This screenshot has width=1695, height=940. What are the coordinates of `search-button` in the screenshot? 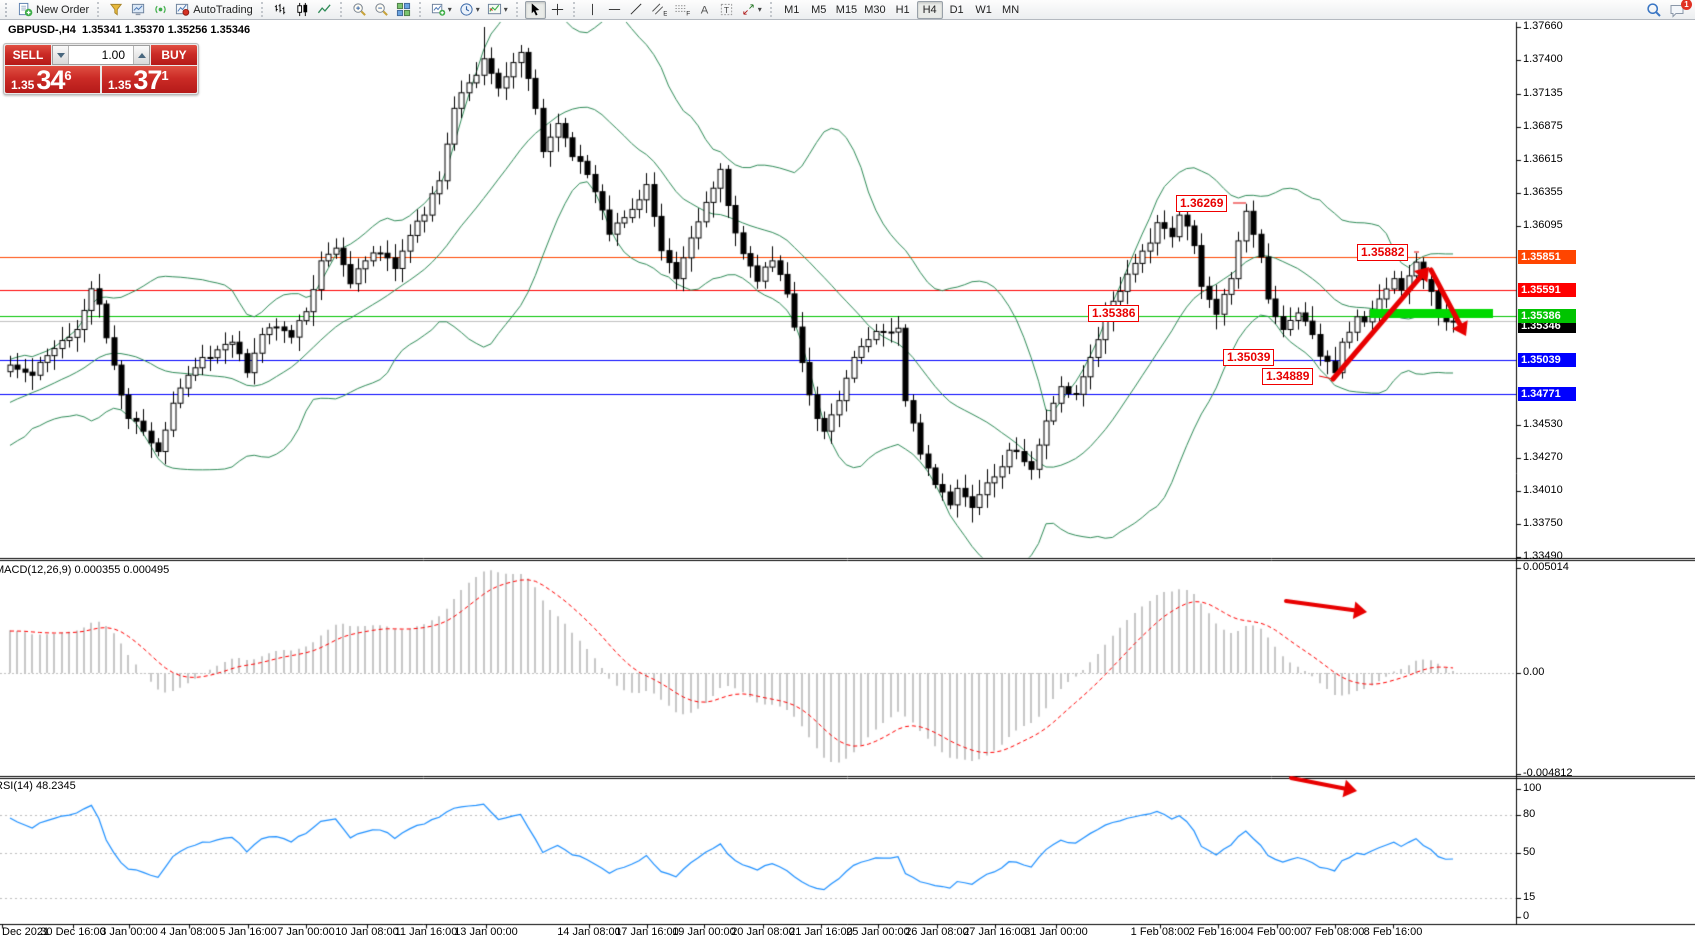 It's located at (1654, 10).